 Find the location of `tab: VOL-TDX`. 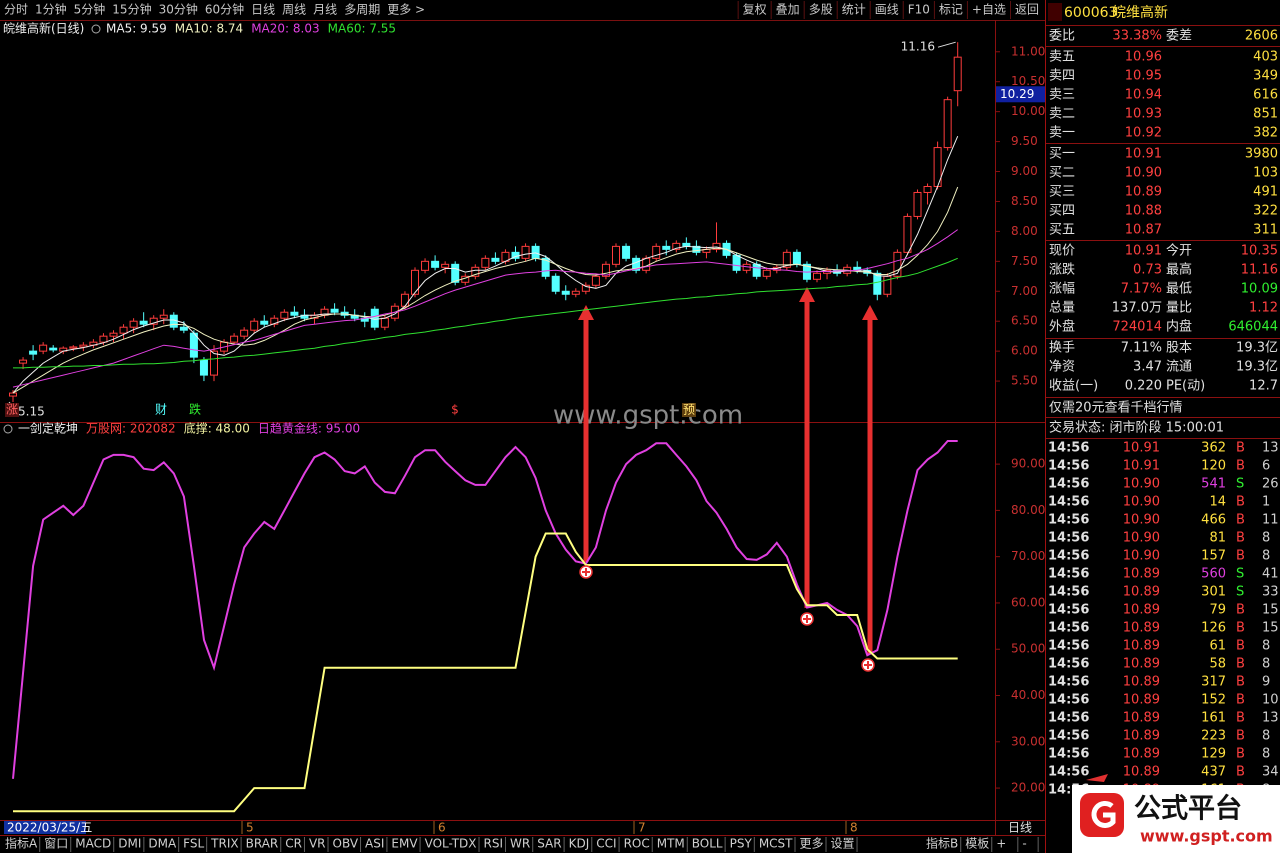

tab: VOL-TDX is located at coordinates (451, 844).